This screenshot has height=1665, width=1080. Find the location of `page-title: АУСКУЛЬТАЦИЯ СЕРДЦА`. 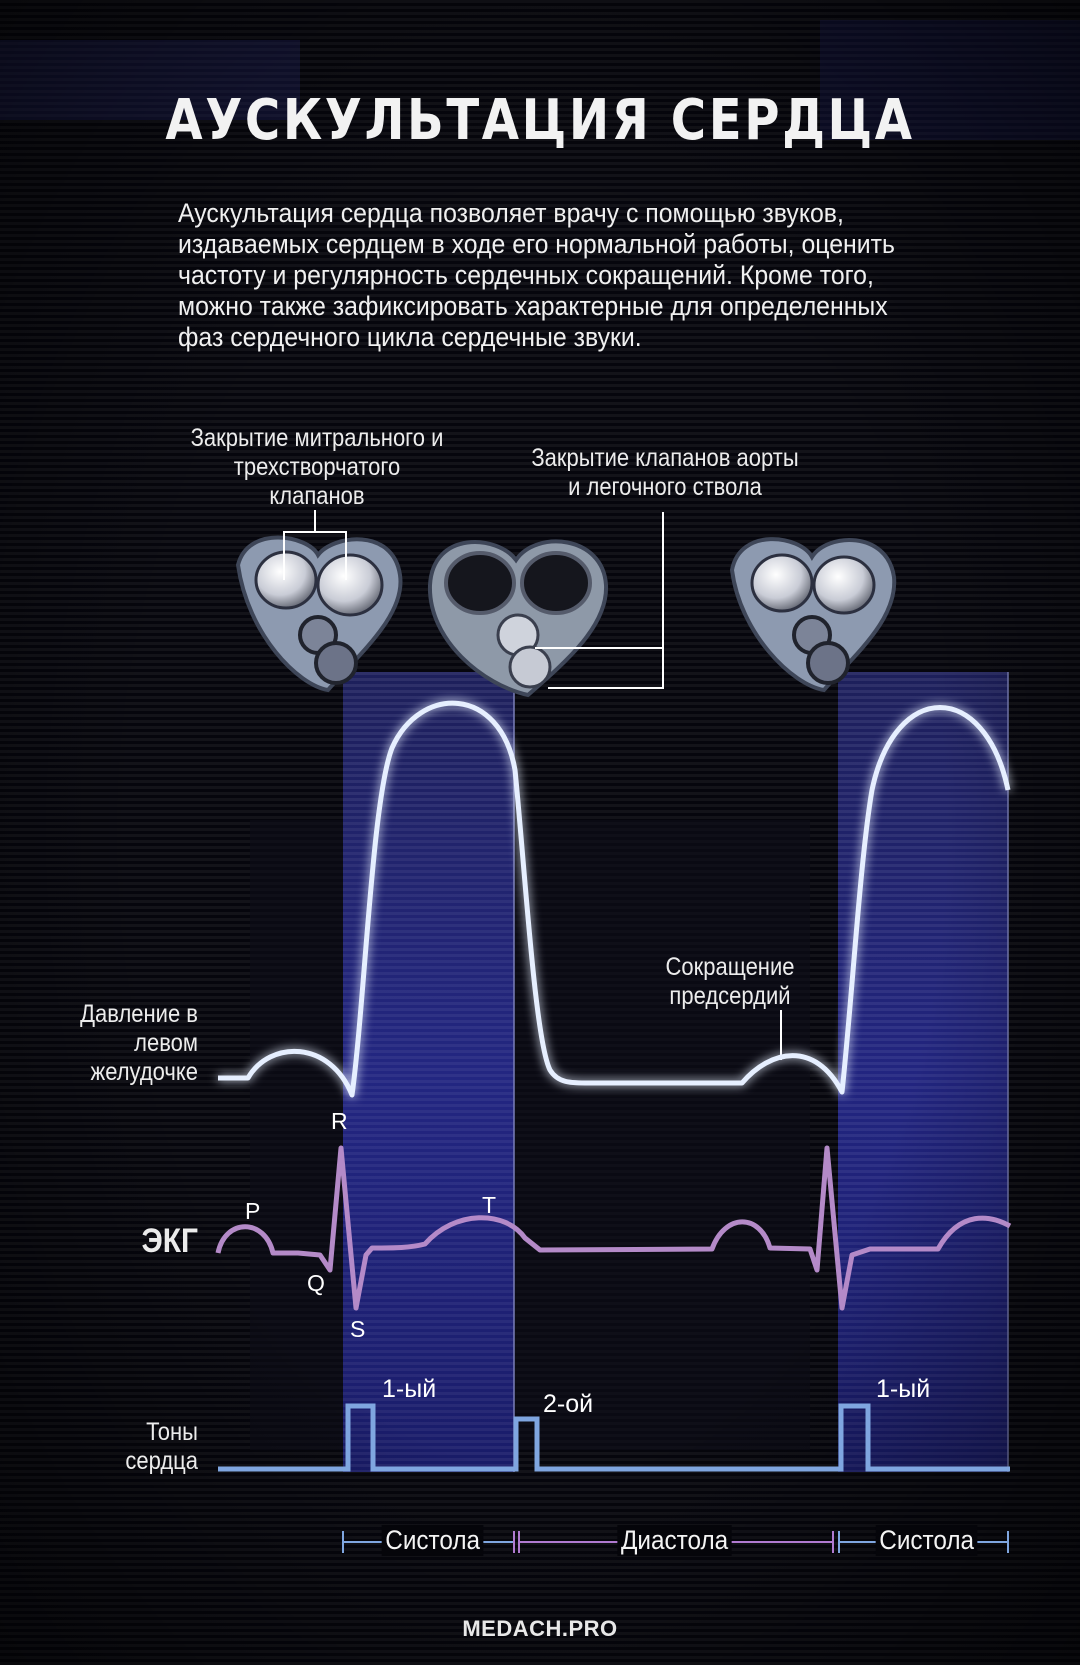

page-title: АУСКУЛЬТАЦИЯ СЕРДЦА is located at coordinates (540, 120).